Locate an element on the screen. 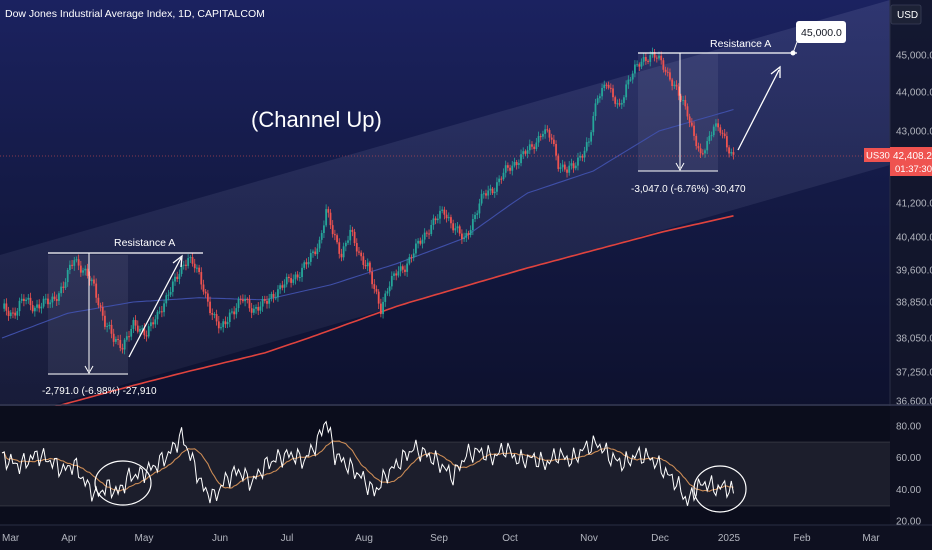 Image resolution: width=932 pixels, height=550 pixels. x-tick-label: Jun is located at coordinates (220, 538).